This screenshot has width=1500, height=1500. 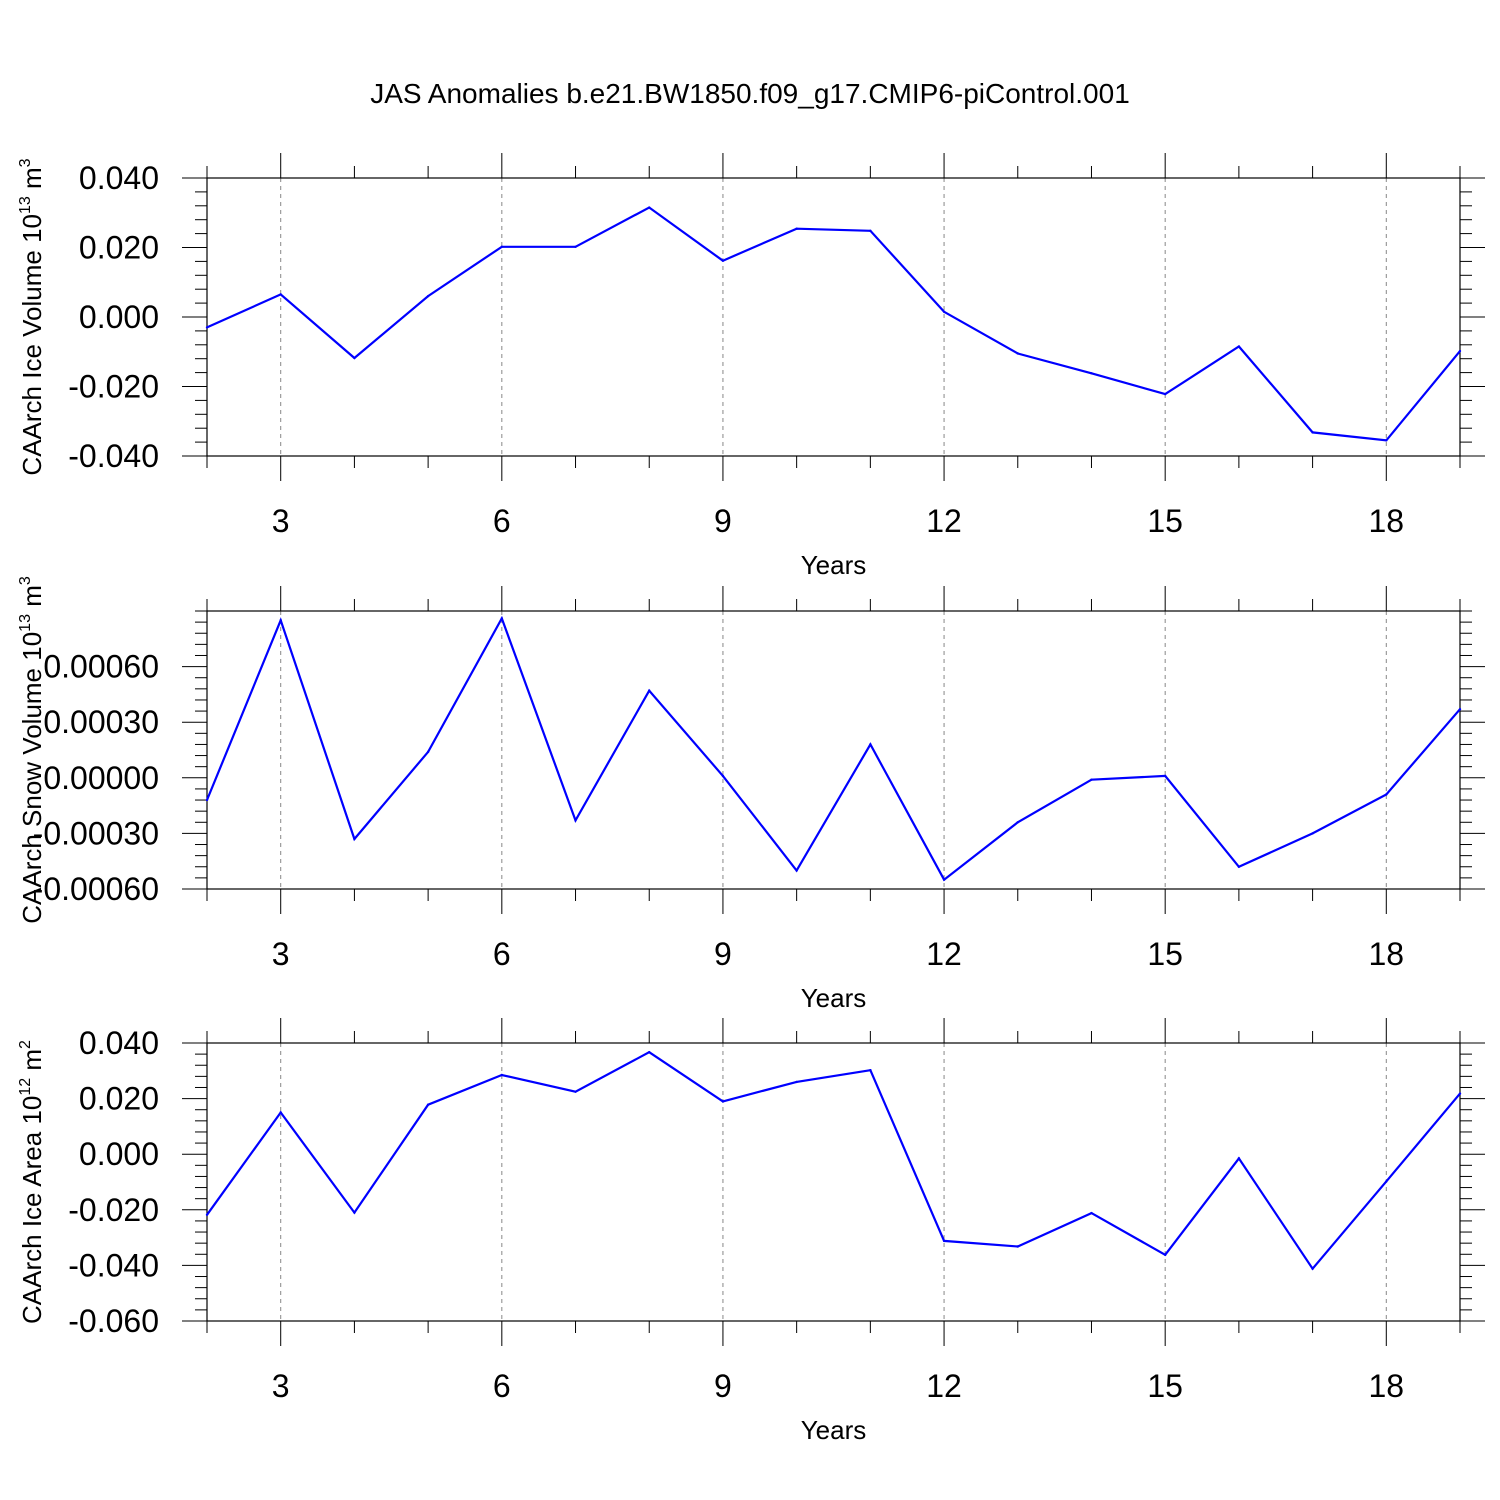 What do you see at coordinates (32, 750) in the screenshot?
I see `y-axis-label: CAArch Snow Volume 1013 m3` at bounding box center [32, 750].